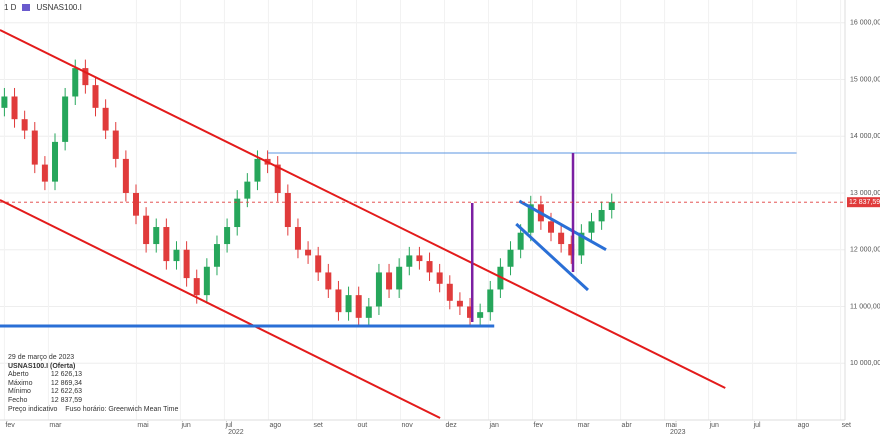 The image size is (880, 435). What do you see at coordinates (41, 357) in the screenshot?
I see `info-date: 29 de março de 2023` at bounding box center [41, 357].